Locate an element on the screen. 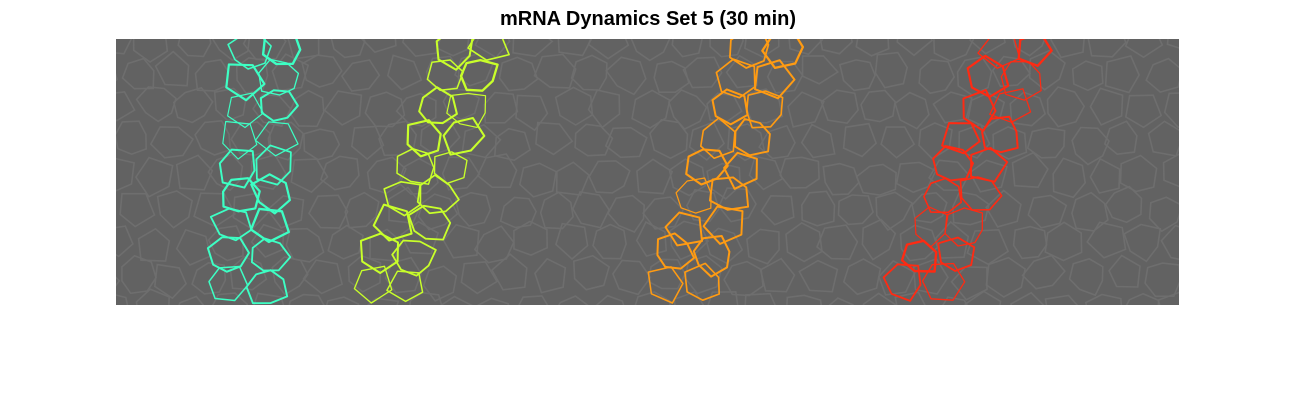 This screenshot has height=407, width=1296. cyan-cell-stripe is located at coordinates (254, 172).